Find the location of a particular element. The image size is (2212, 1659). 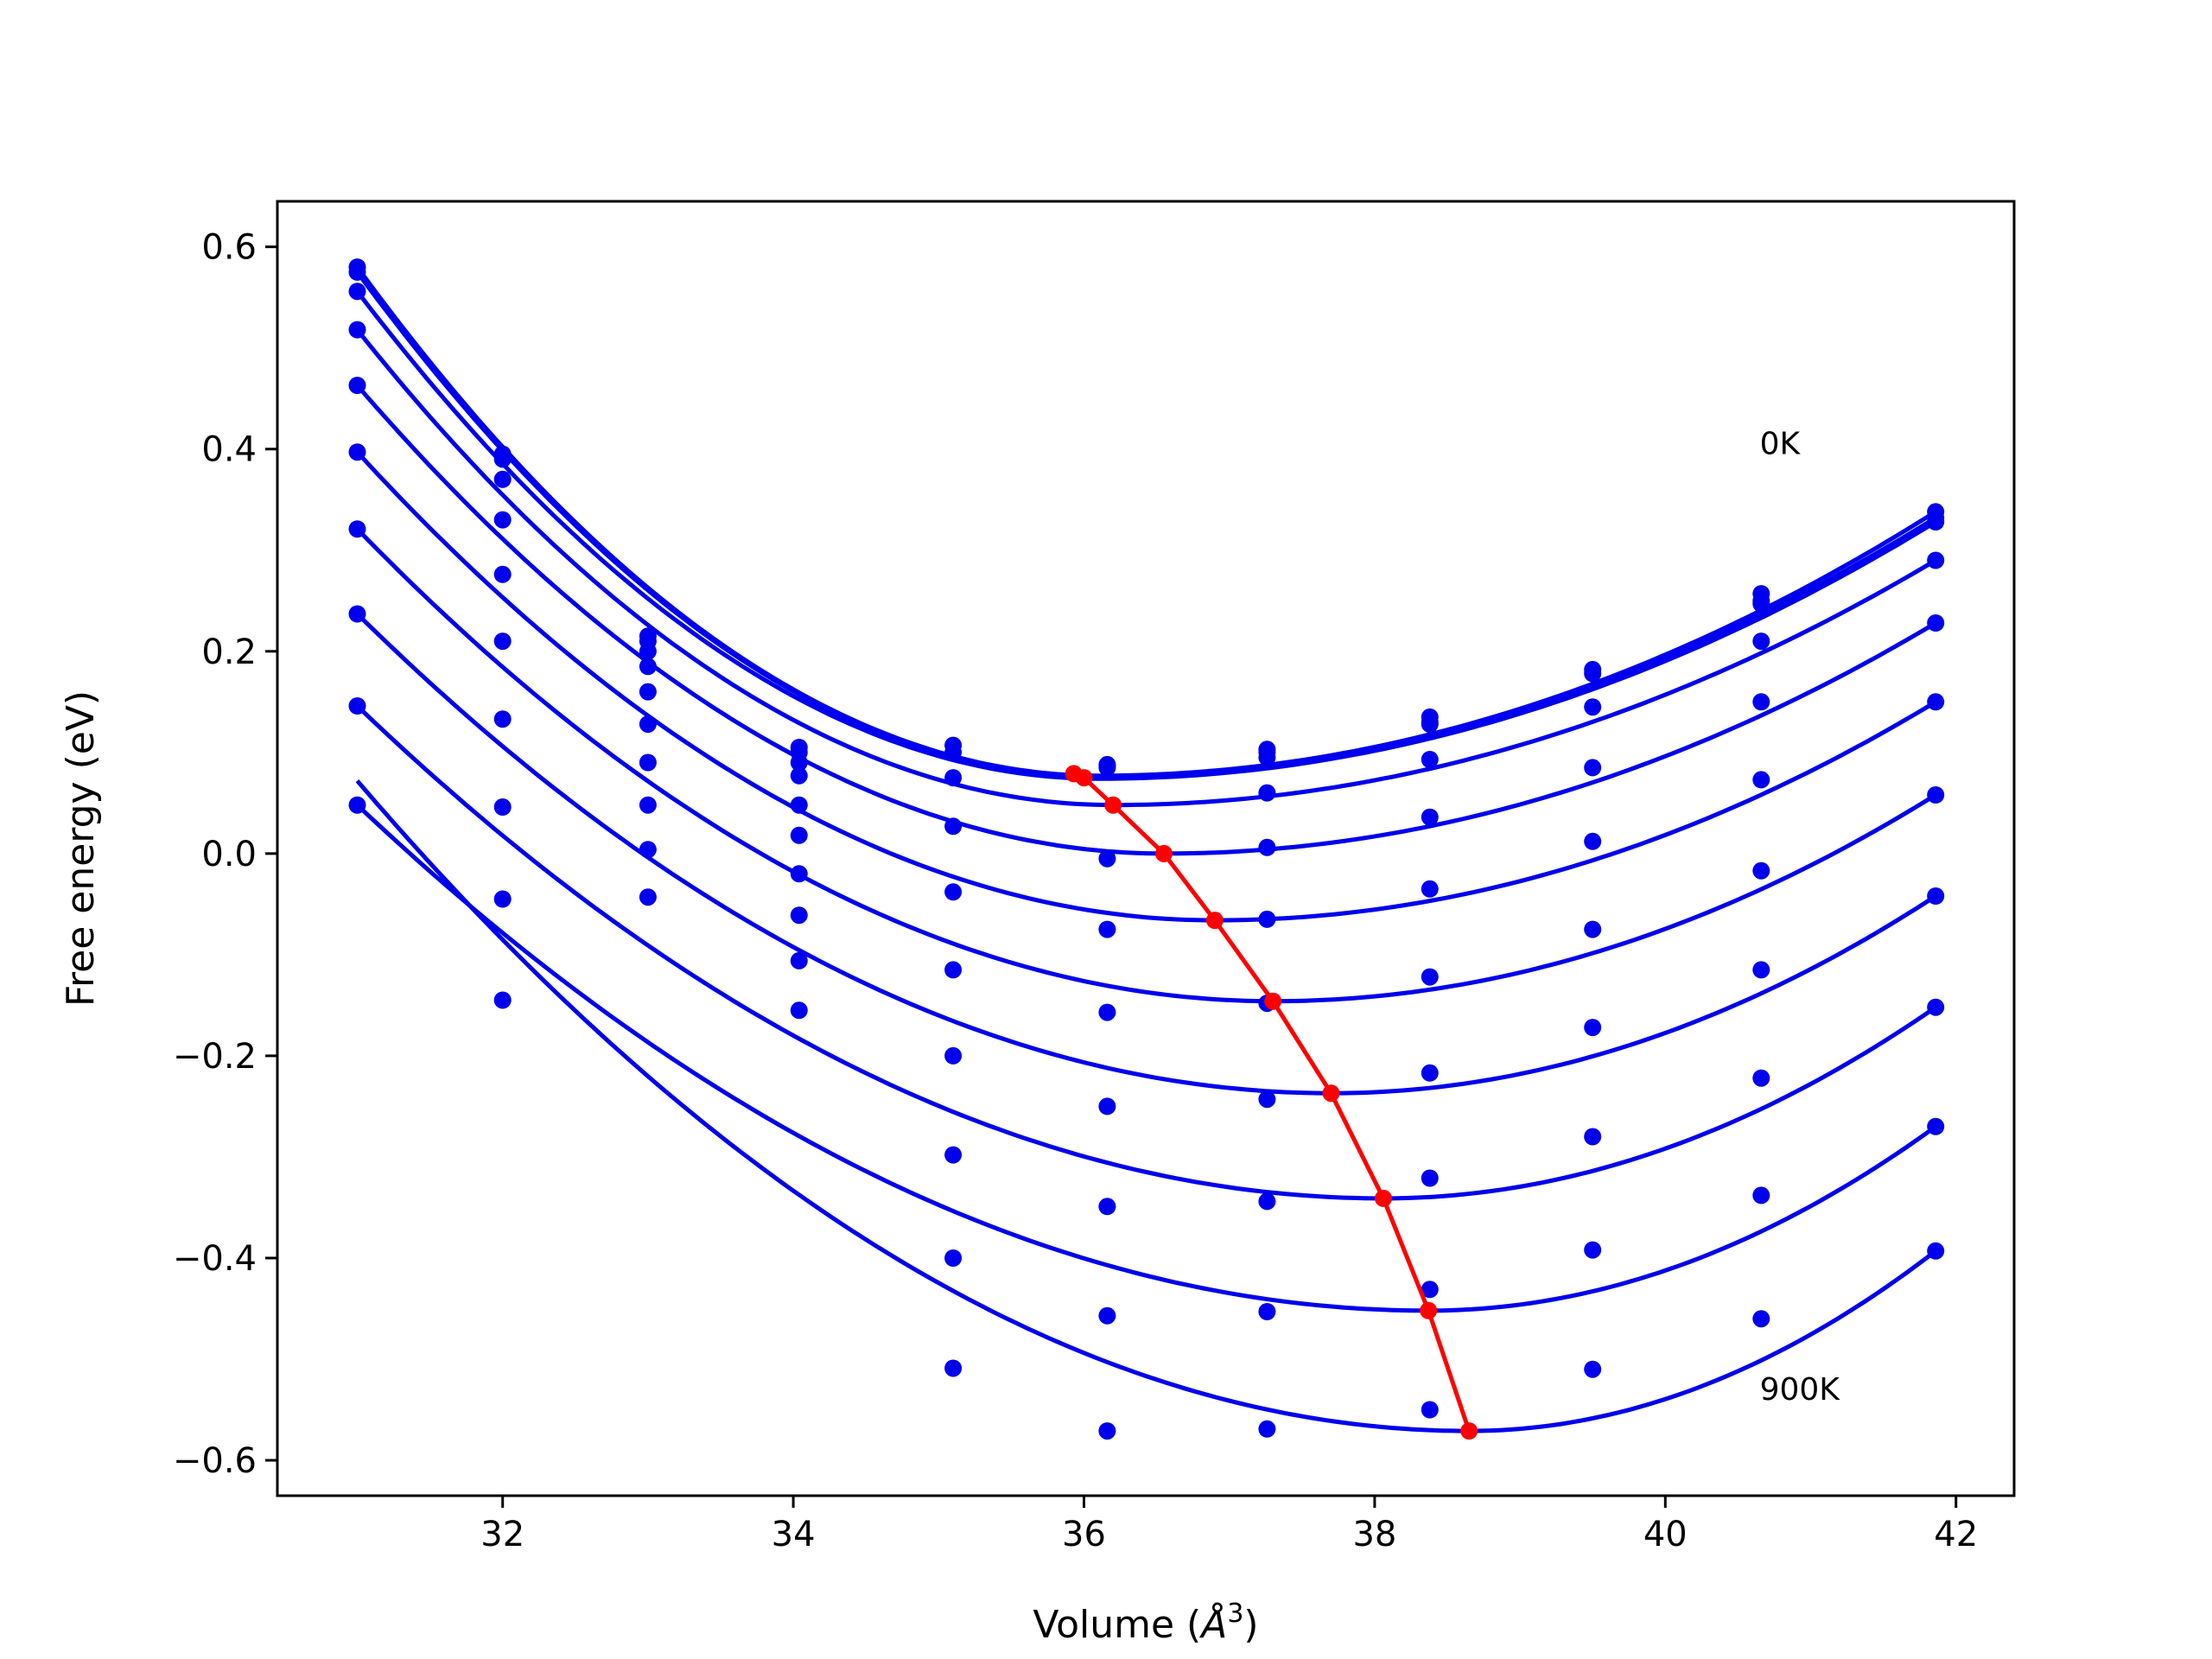

data-point-s8-v7 is located at coordinates (1430, 1178).